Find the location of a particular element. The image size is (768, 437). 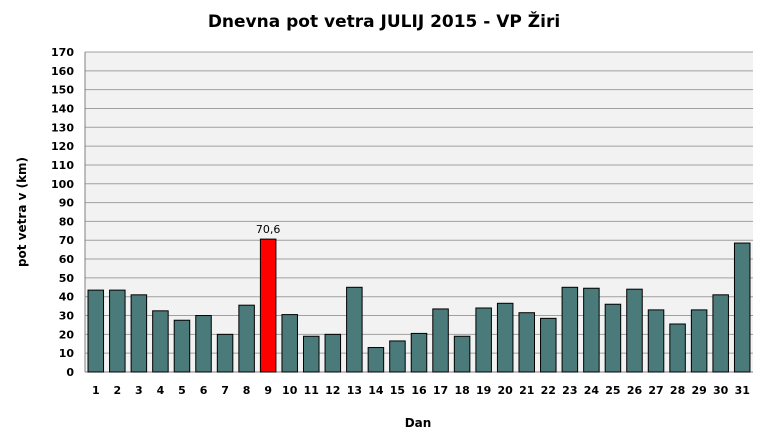

y-tick-label: 170 is located at coordinates (62, 52).